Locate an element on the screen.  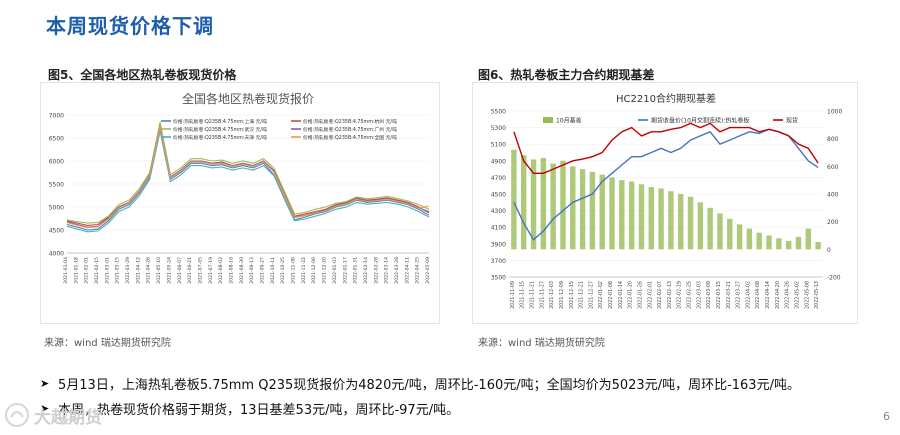
y-tick-label-left: 3900 is located at coordinates (498, 244).